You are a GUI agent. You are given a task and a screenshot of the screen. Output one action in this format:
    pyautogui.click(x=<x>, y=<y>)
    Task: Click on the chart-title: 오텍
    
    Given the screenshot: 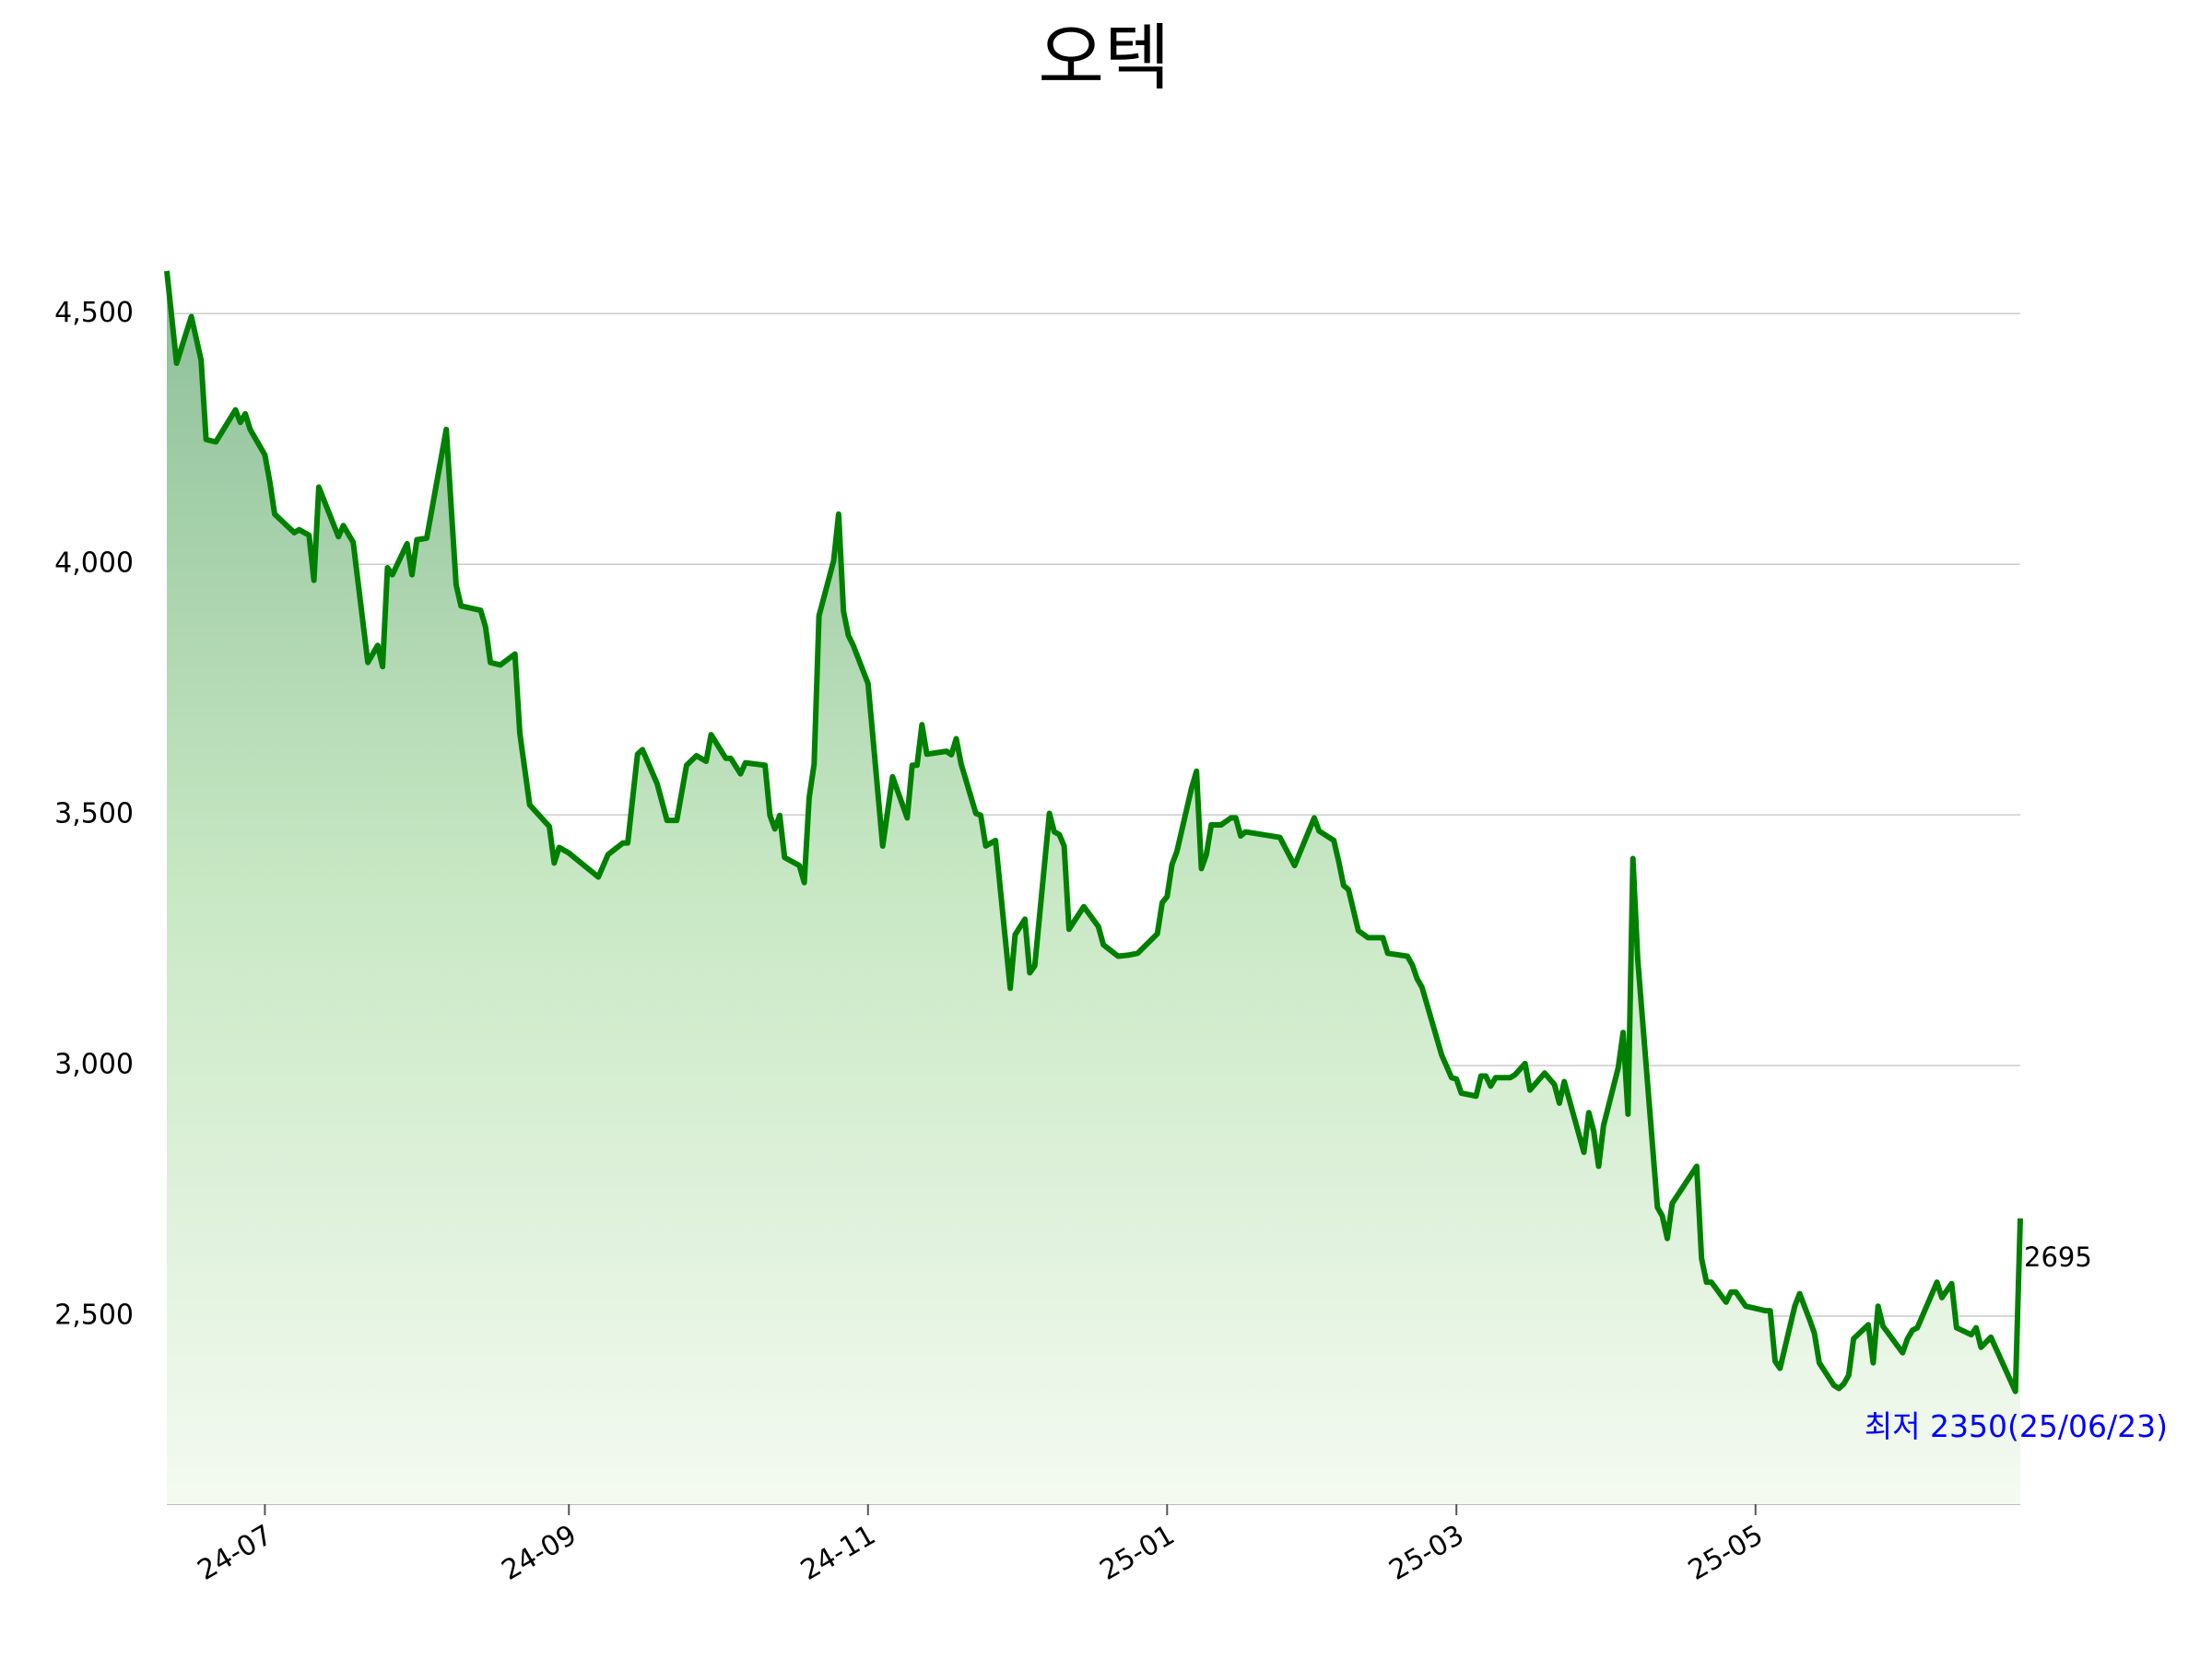 What is the action you would take?
    pyautogui.click(x=1104, y=58)
    